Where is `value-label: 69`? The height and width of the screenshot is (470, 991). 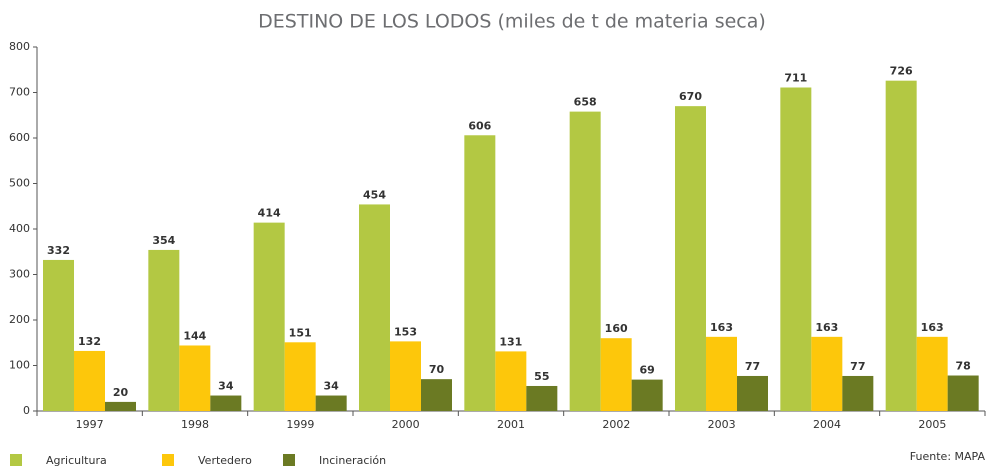
value-label: 69 is located at coordinates (647, 370).